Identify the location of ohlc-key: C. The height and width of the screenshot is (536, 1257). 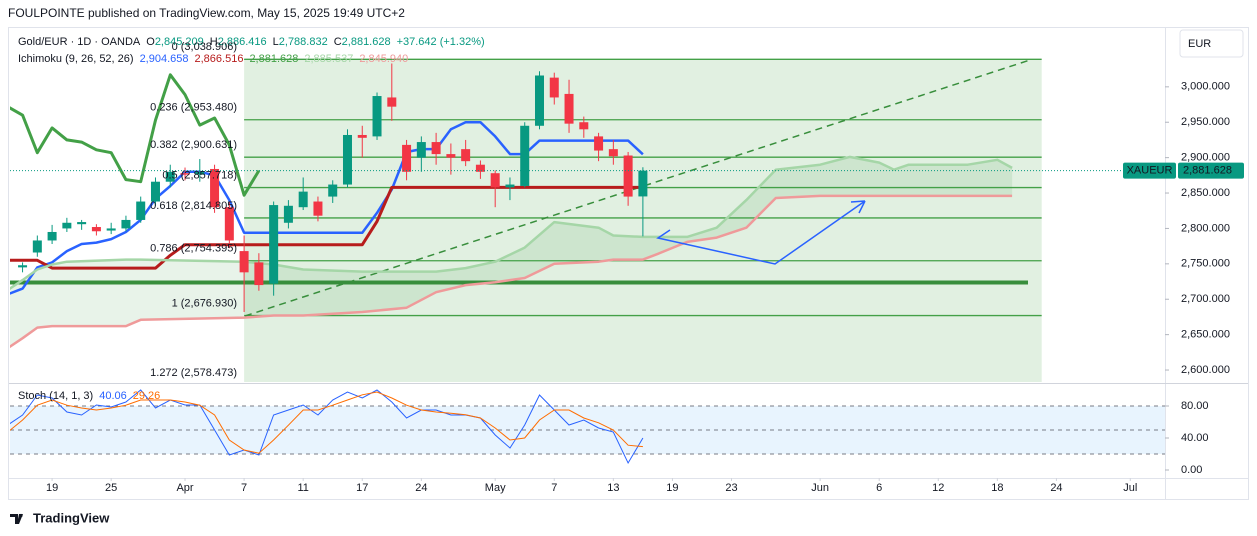
(338, 42).